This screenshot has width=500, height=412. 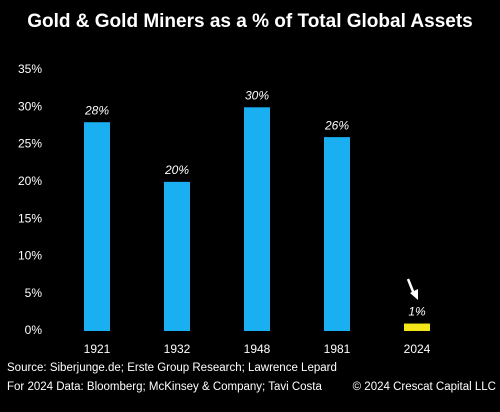 What do you see at coordinates (30, 69) in the screenshot?
I see `y-tick-label: 35%` at bounding box center [30, 69].